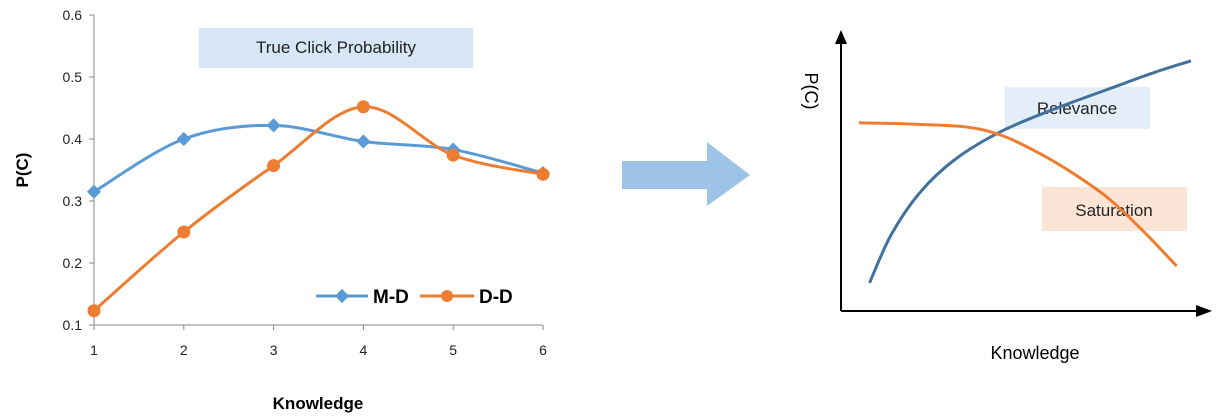  What do you see at coordinates (364, 350) in the screenshot?
I see `x-tick-label: 4` at bounding box center [364, 350].